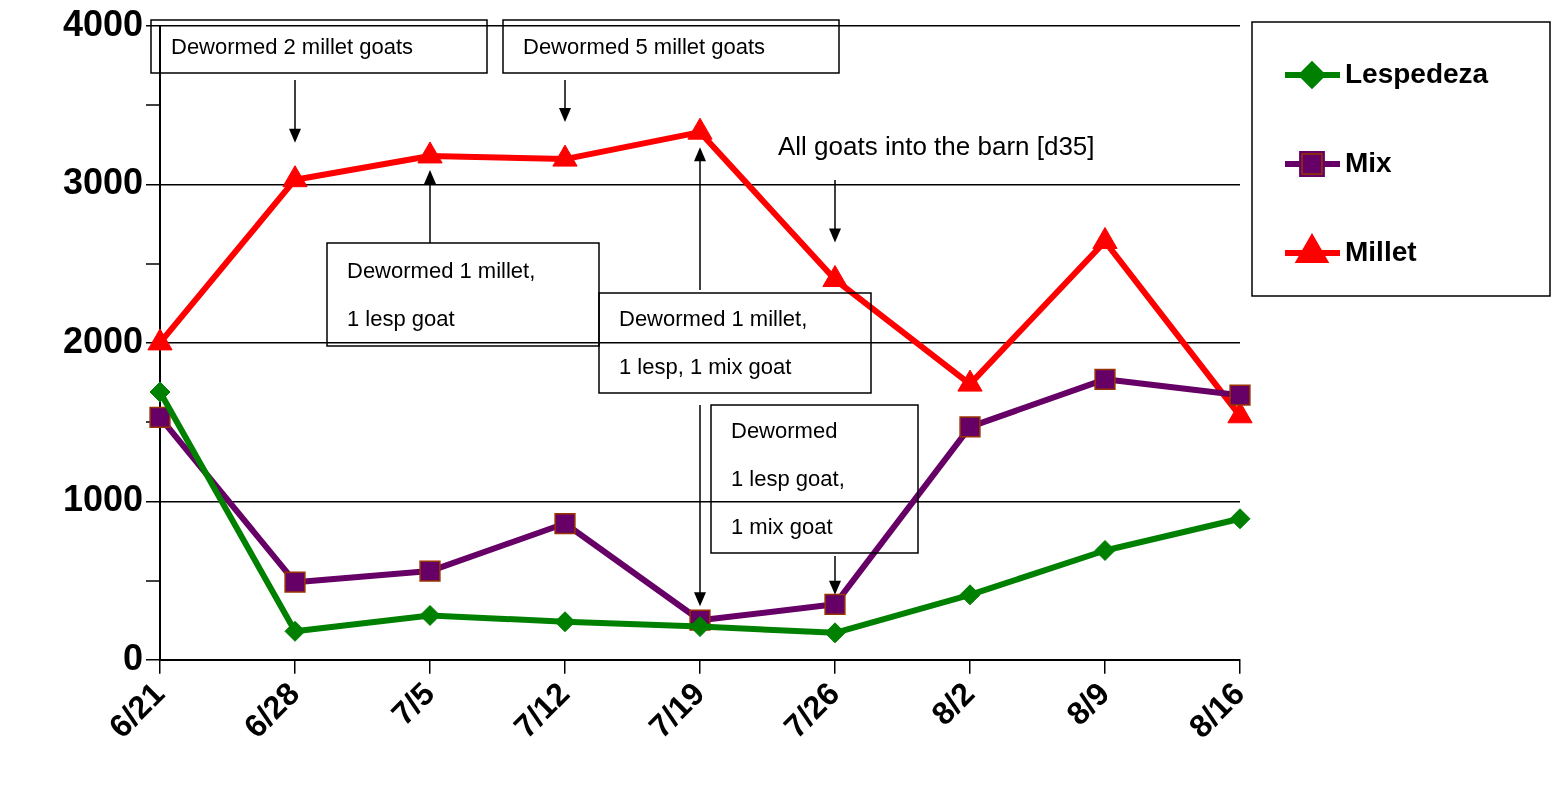 The height and width of the screenshot is (789, 1554). What do you see at coordinates (644, 47) in the screenshot?
I see `annotation: Dewormed 5 millet goats` at bounding box center [644, 47].